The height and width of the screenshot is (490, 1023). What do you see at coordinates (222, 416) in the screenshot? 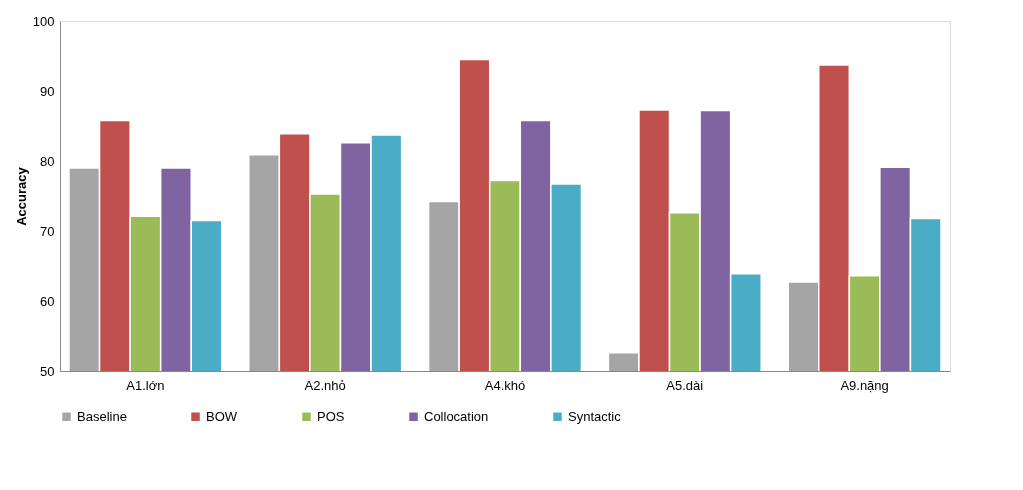
I see `legend-label: BOW` at bounding box center [222, 416].